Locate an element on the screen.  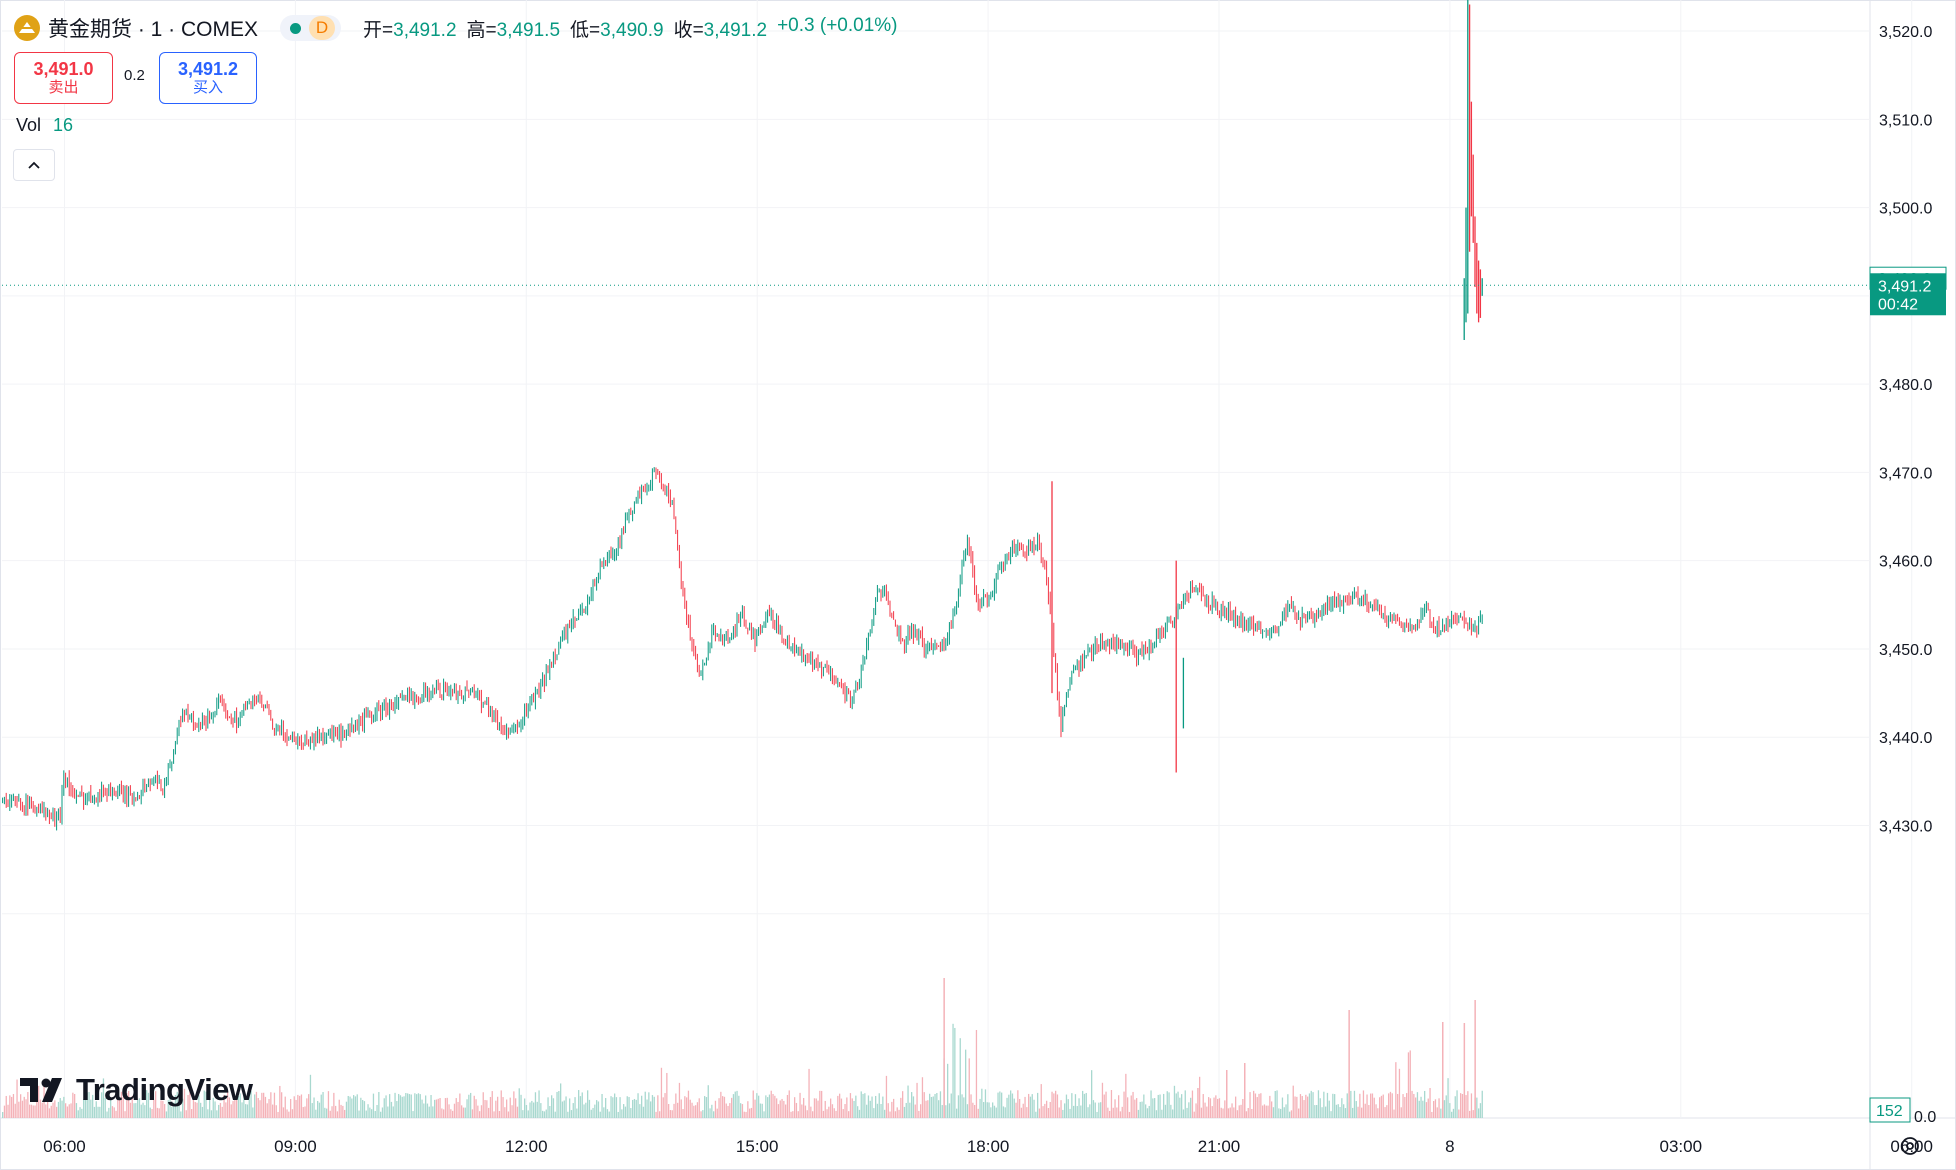
buy-button: 3,491.2 买入 is located at coordinates (208, 78).